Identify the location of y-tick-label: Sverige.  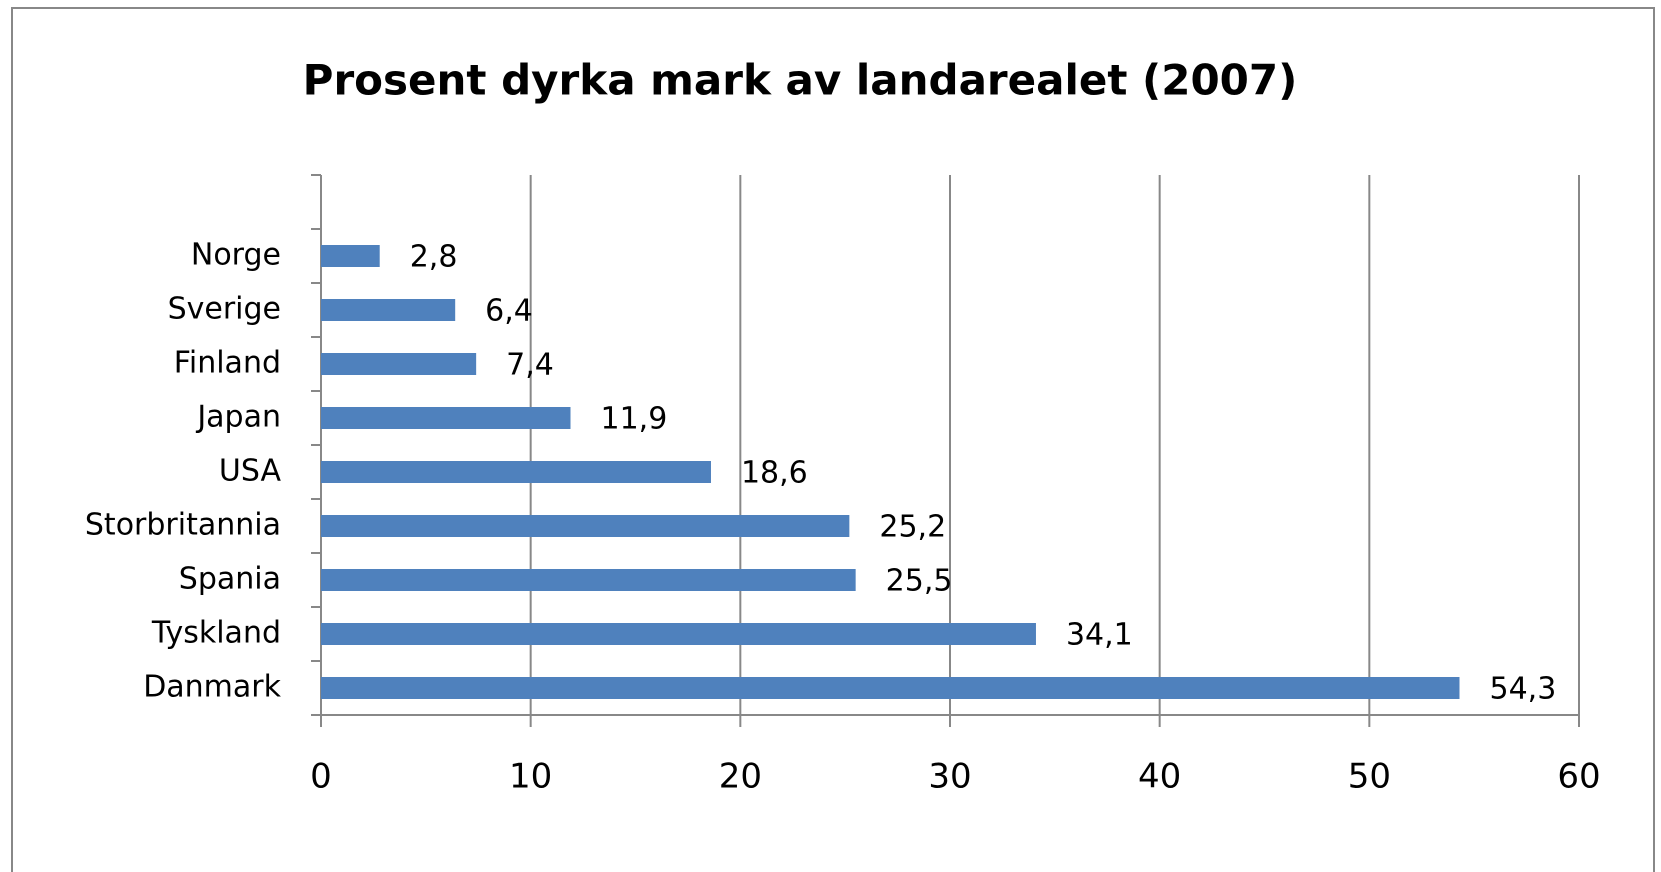
(224, 309).